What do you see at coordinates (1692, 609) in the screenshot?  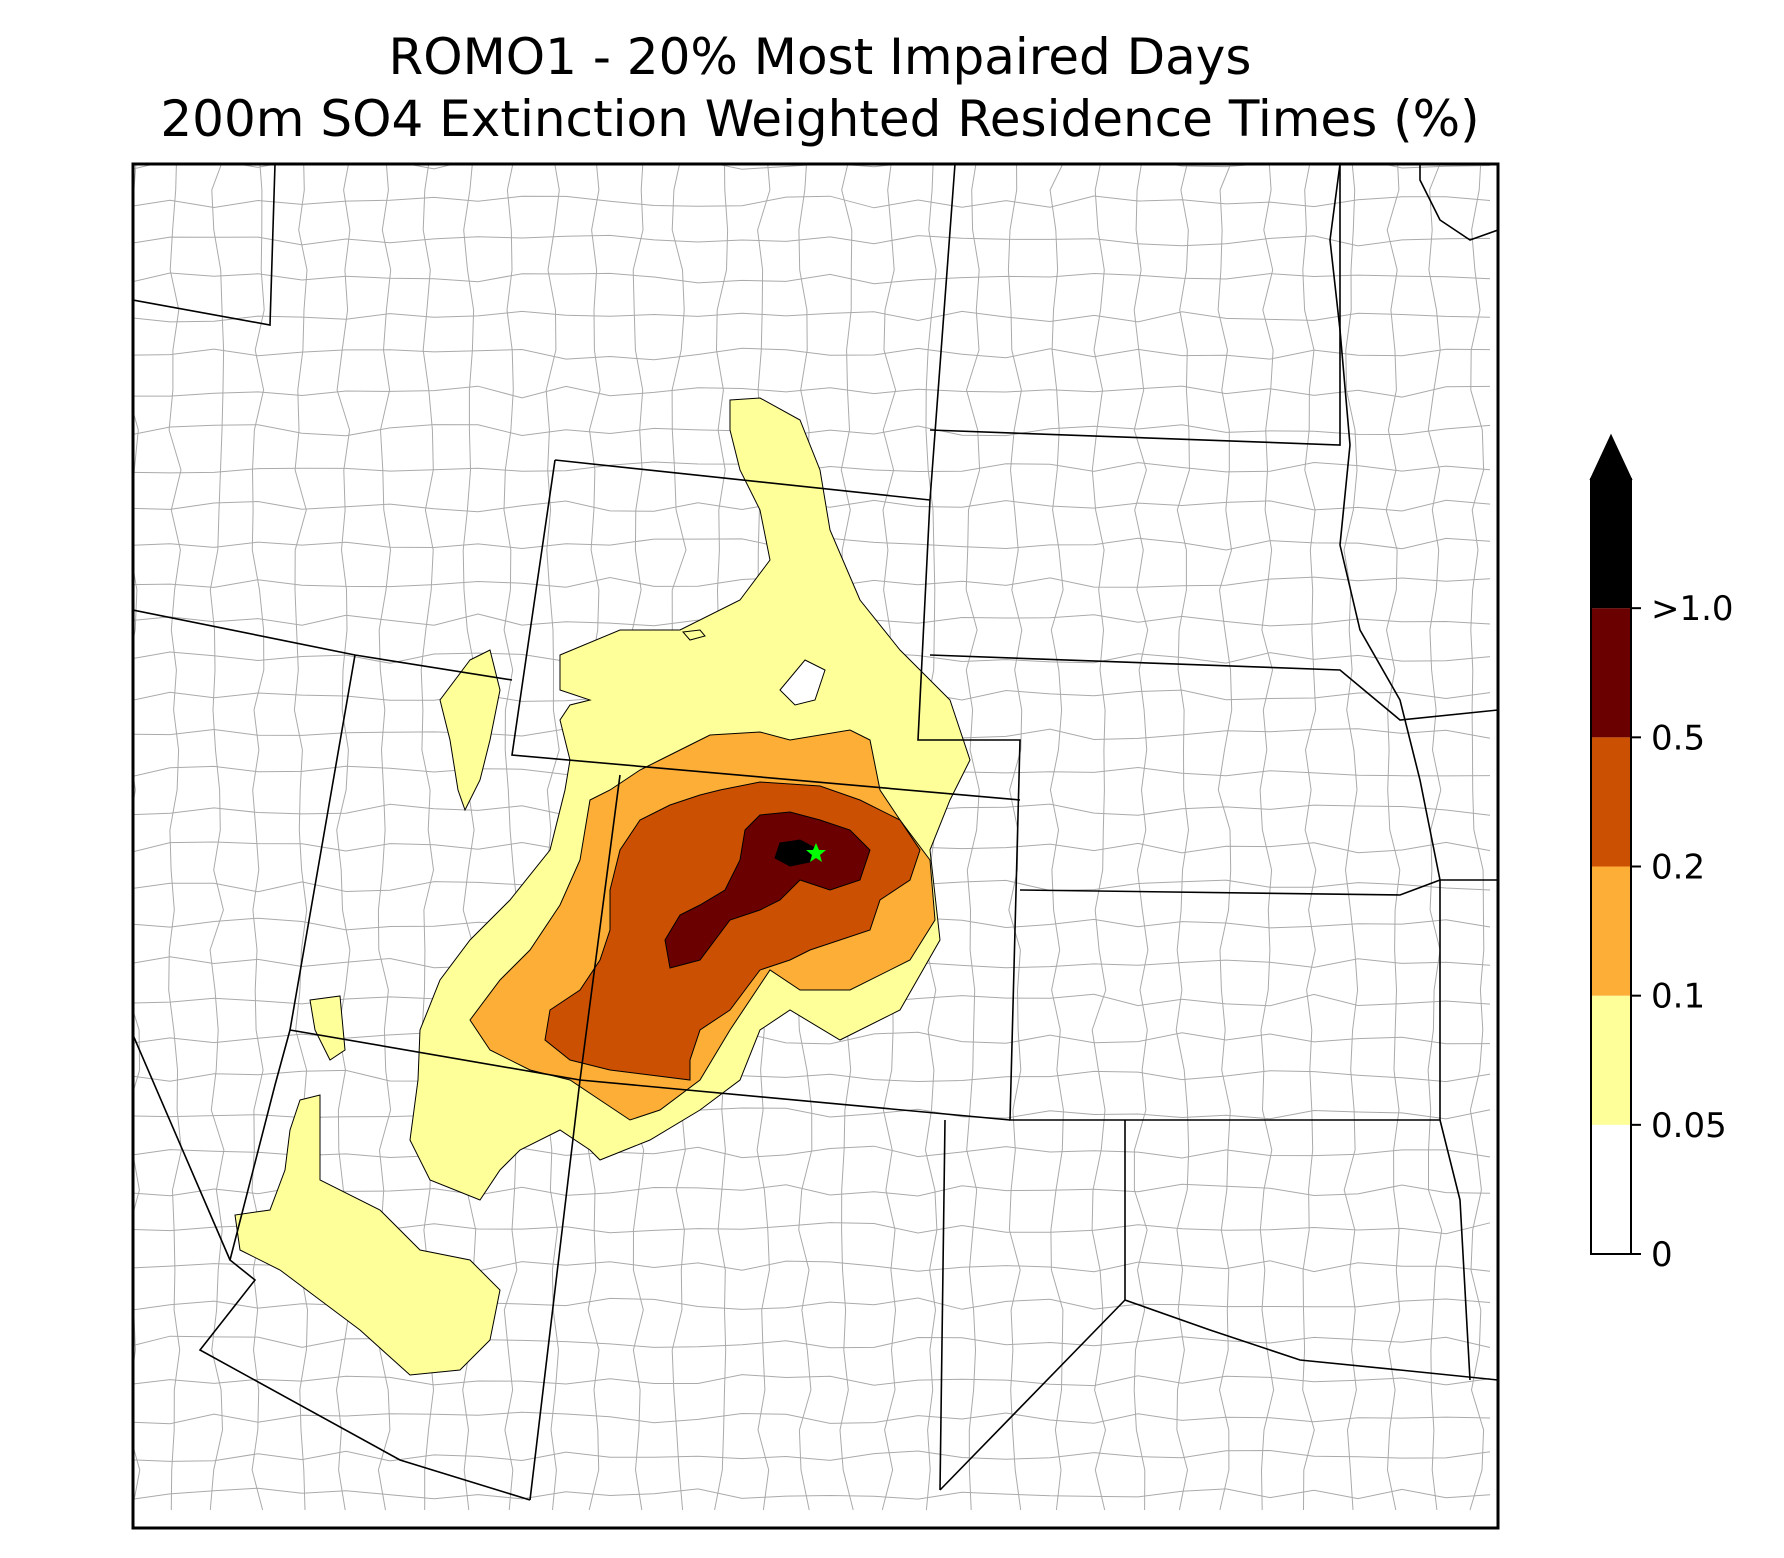 I see `colorbar-tick-label: >1.0` at bounding box center [1692, 609].